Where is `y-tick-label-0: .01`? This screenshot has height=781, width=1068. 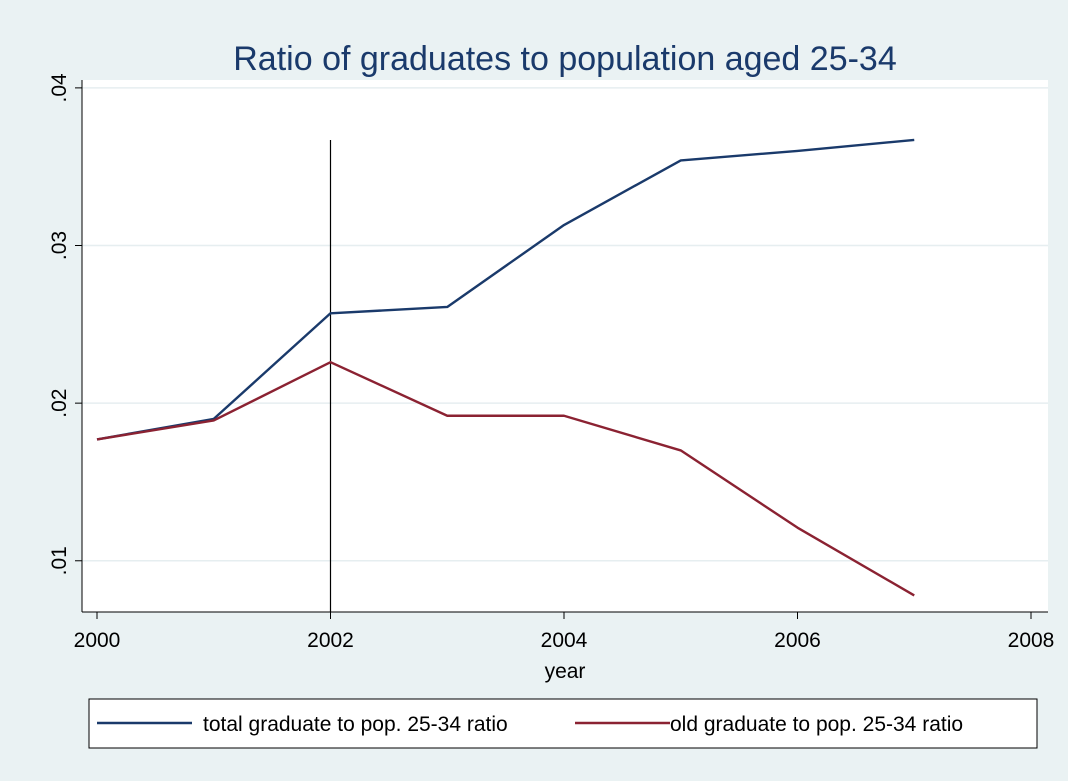 y-tick-label-0: .01 is located at coordinates (59, 560).